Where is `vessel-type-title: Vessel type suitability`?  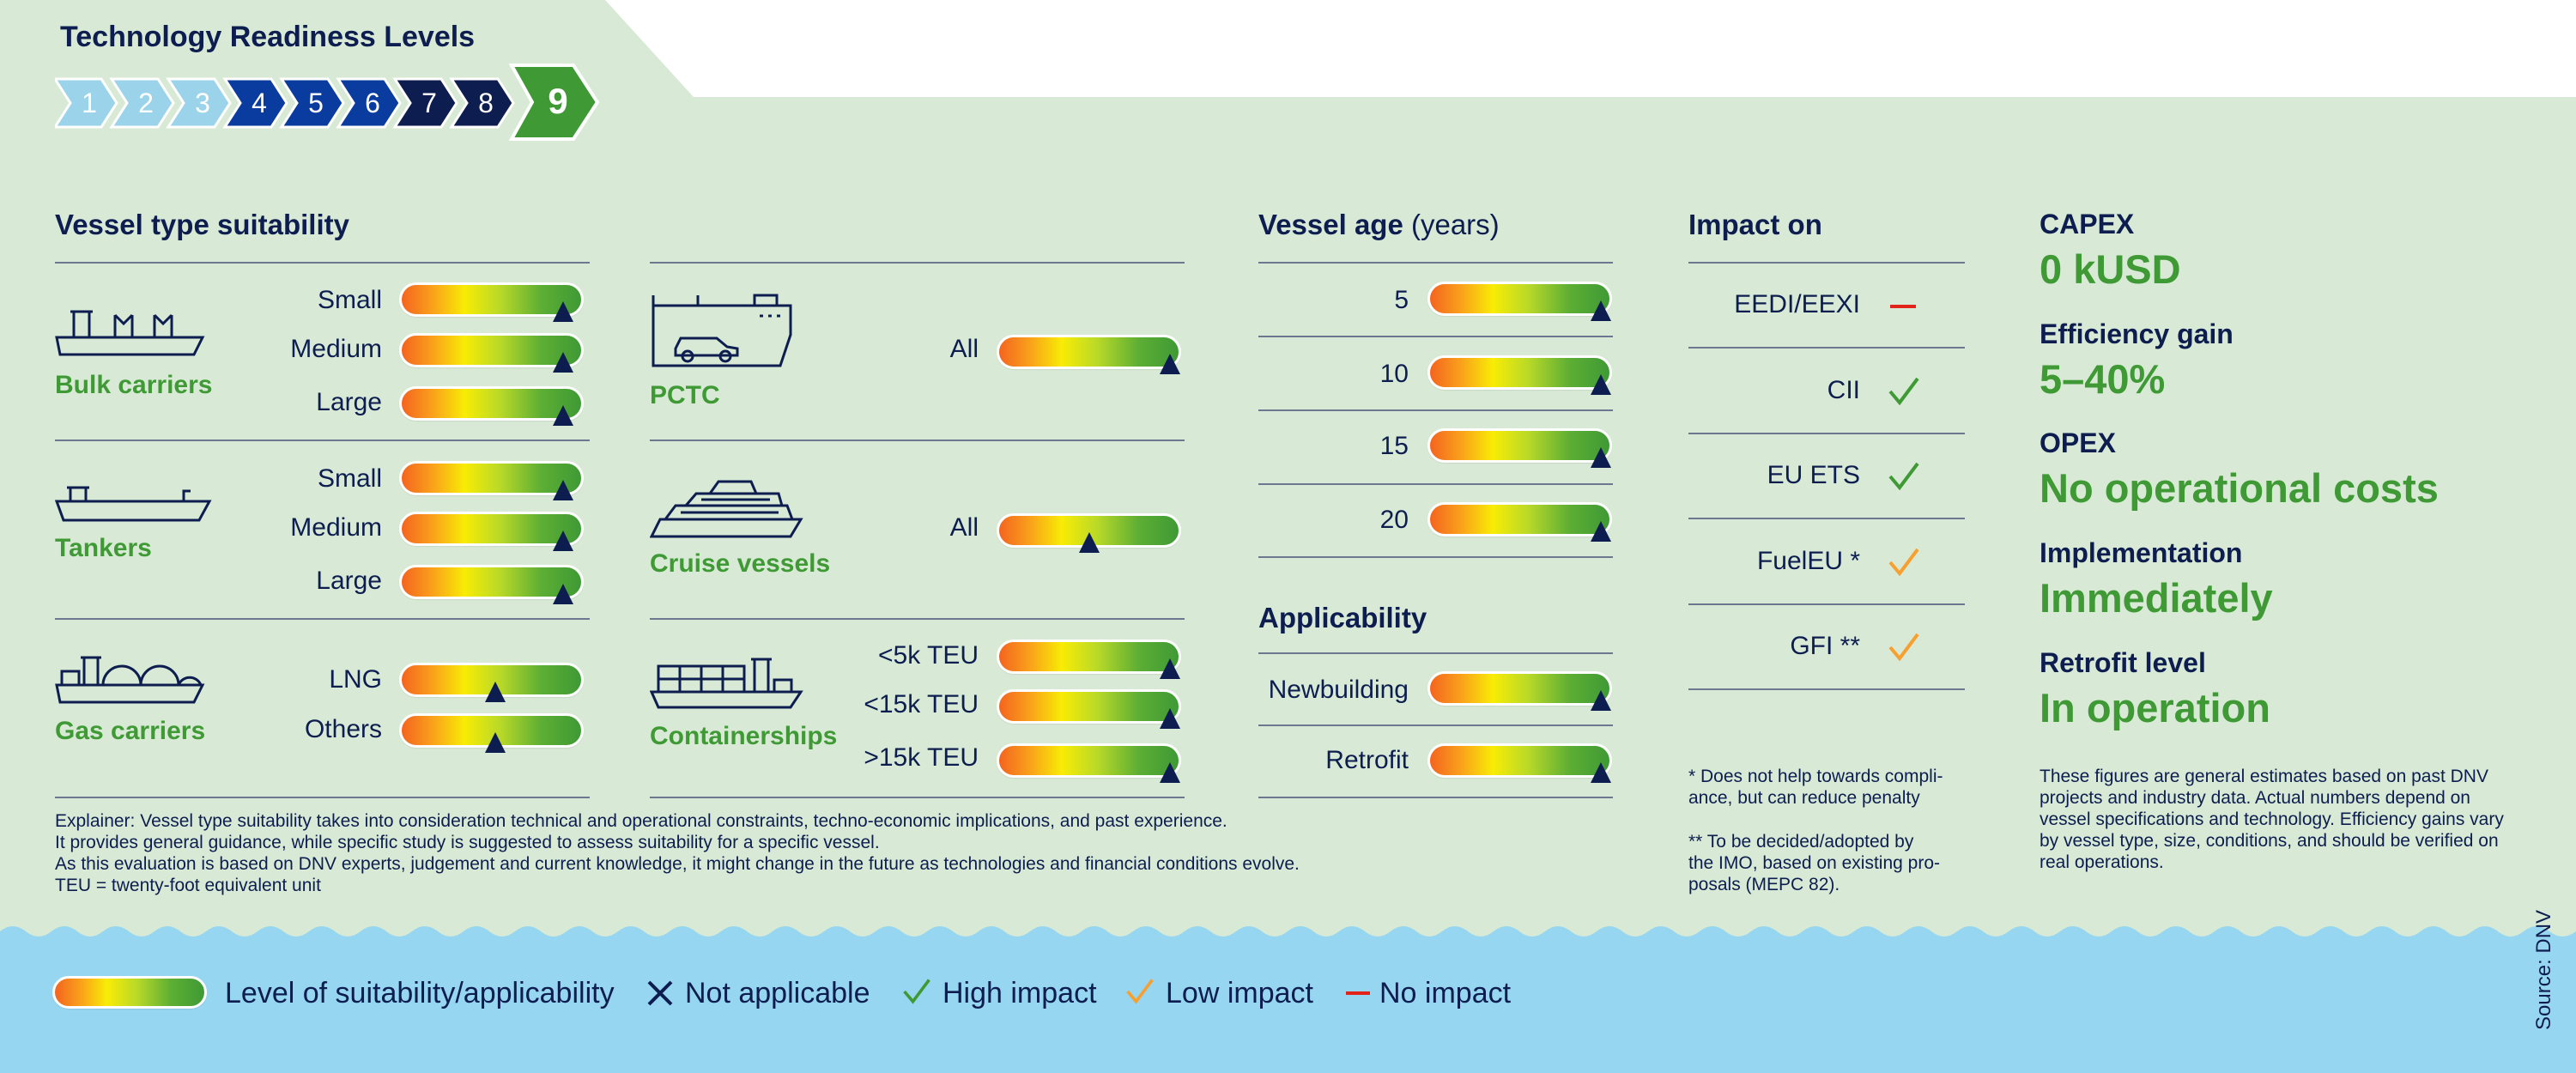 vessel-type-title: Vessel type suitability is located at coordinates (202, 224).